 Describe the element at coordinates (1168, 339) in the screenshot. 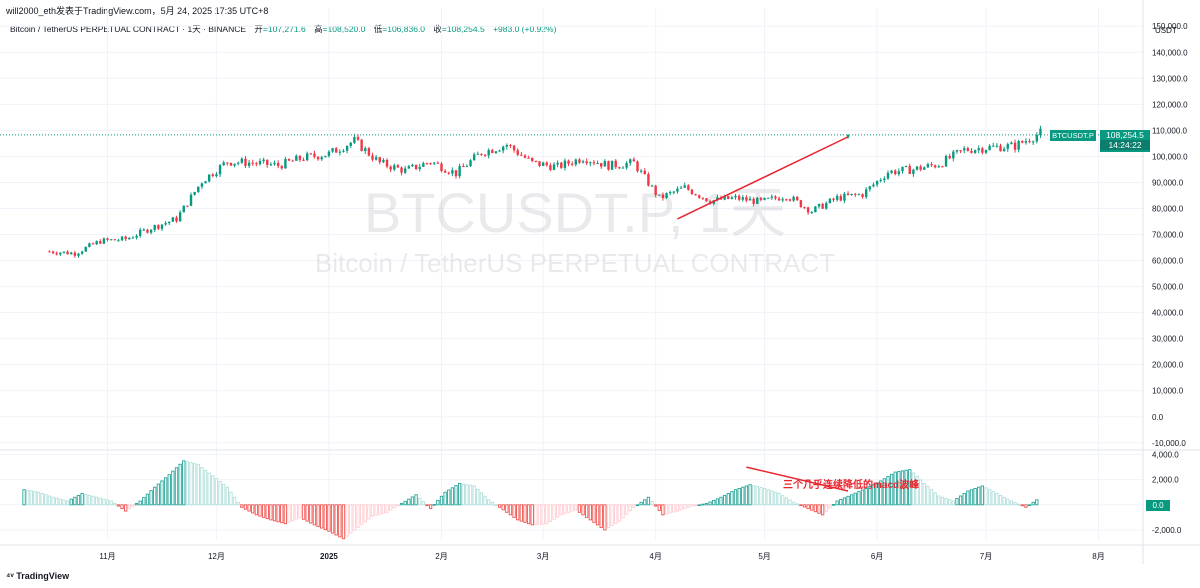

I see `price-tick-label: 30,000.0` at that location.